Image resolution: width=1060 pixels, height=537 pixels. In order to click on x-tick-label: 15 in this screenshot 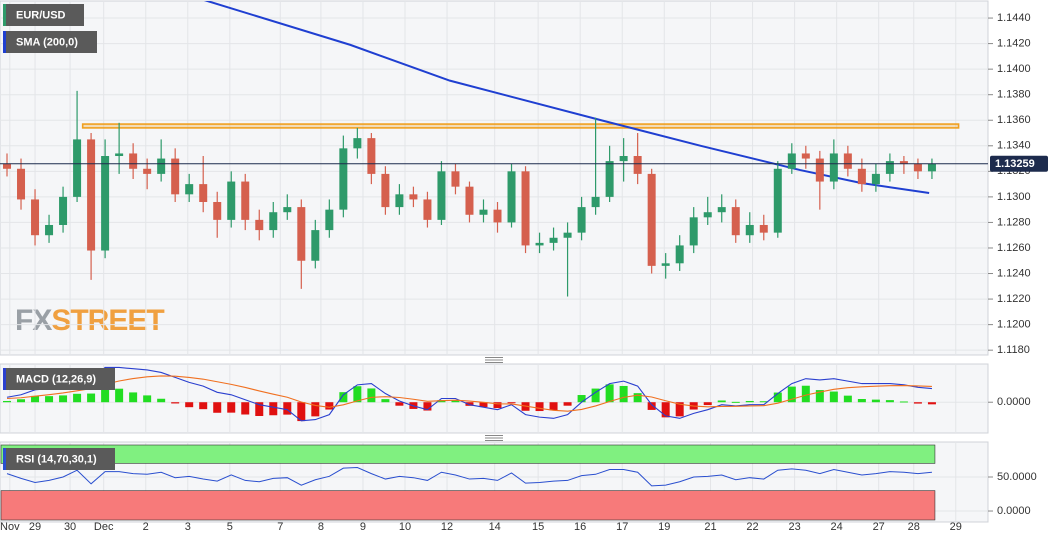, I will do `click(538, 527)`.